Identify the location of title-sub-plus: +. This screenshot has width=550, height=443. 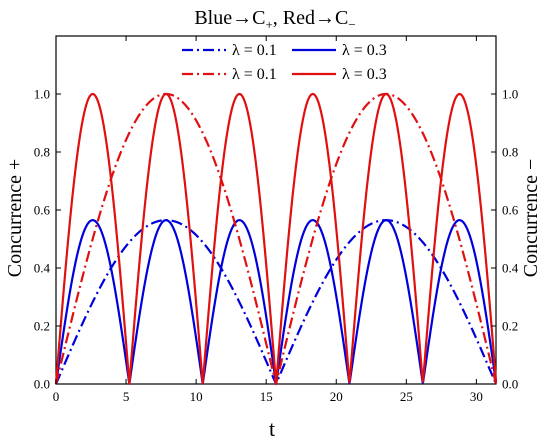
(268, 24).